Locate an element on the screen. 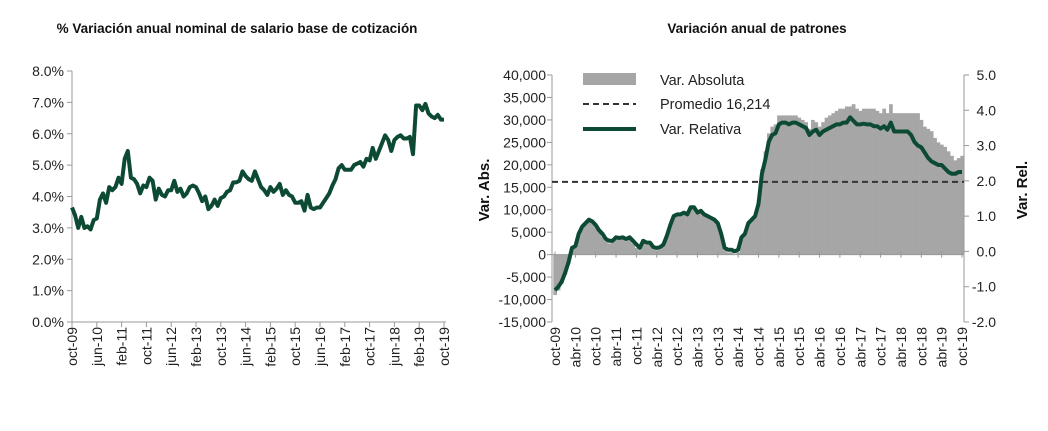 This screenshot has height=431, width=1048. y-tick-label: 0.0% is located at coordinates (48, 322).